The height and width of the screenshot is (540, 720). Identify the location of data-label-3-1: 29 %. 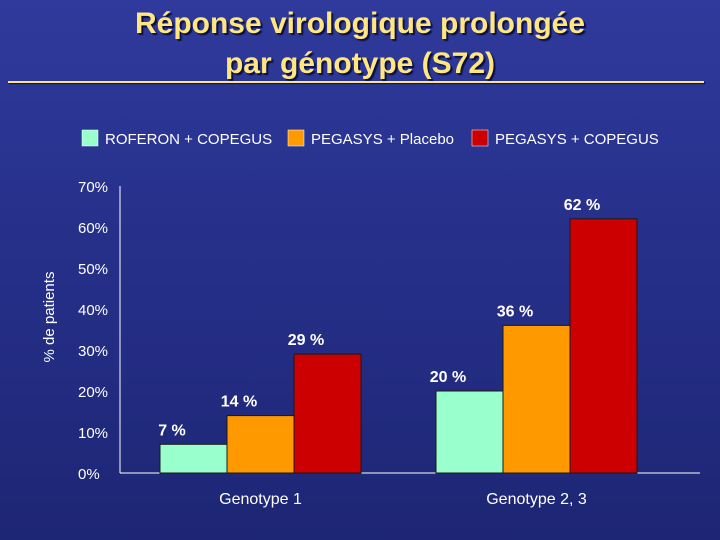
(306, 340).